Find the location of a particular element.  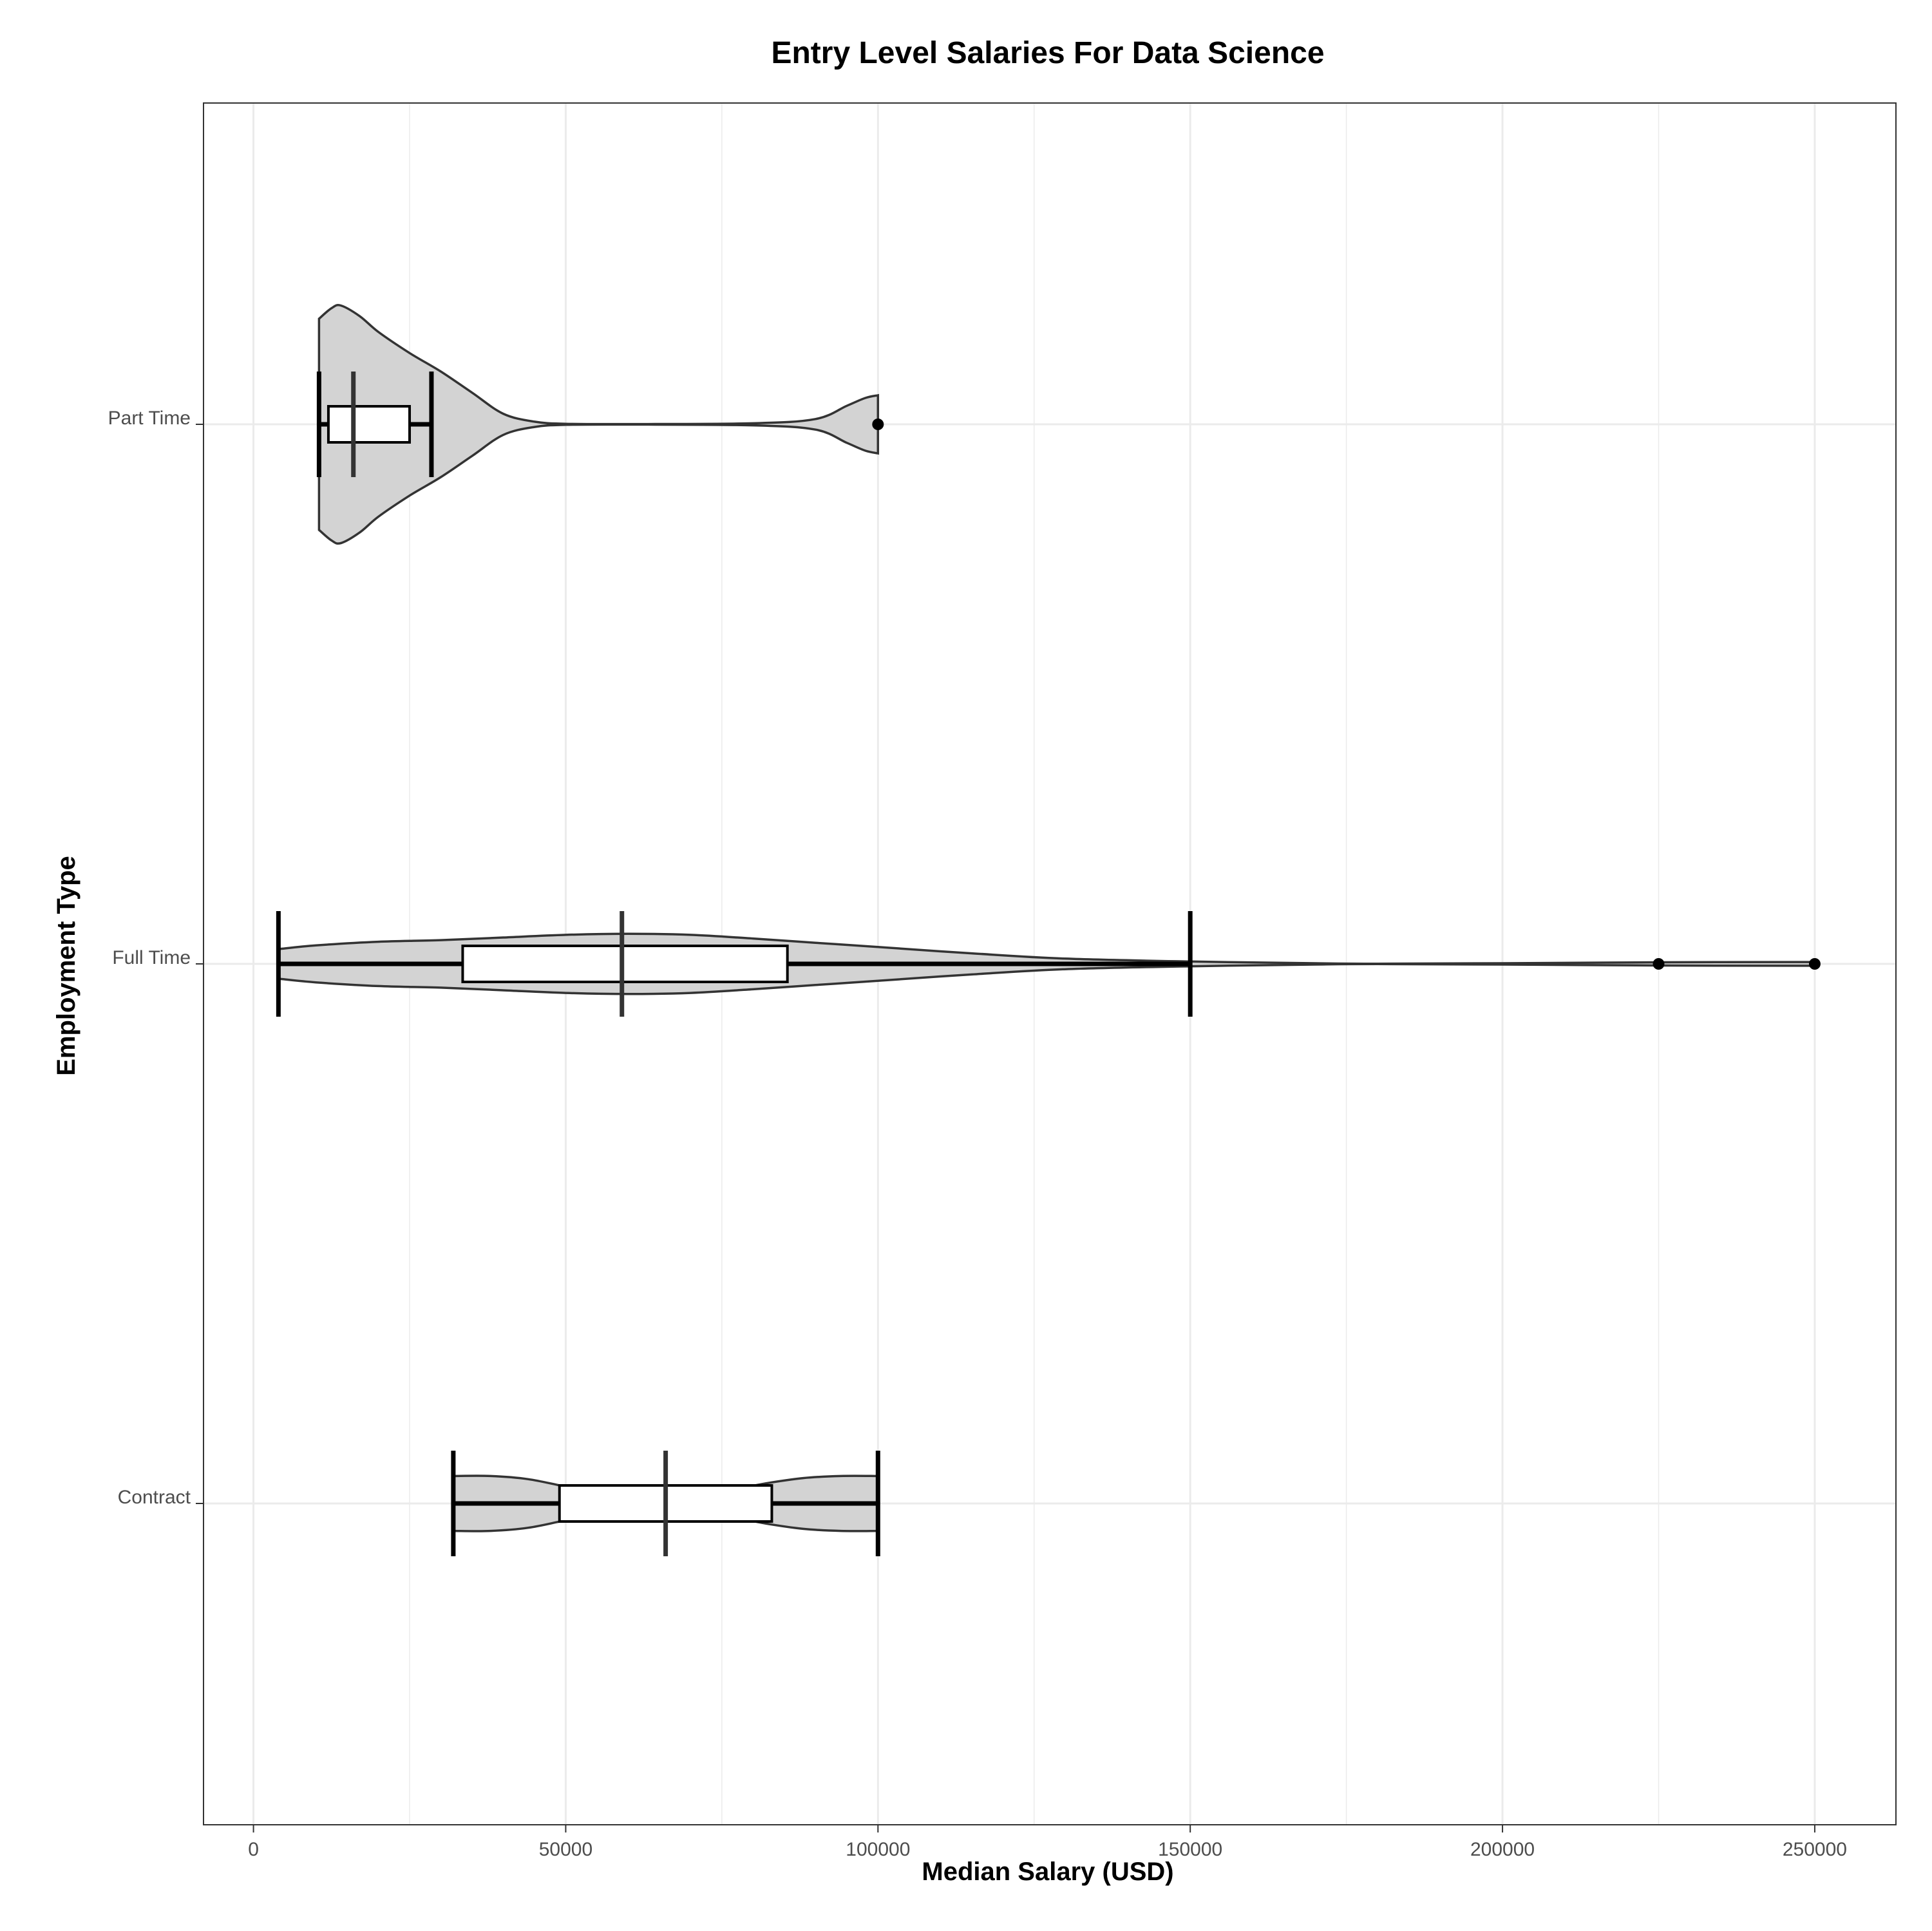

x-tick-label: 250000 is located at coordinates (1815, 1849).